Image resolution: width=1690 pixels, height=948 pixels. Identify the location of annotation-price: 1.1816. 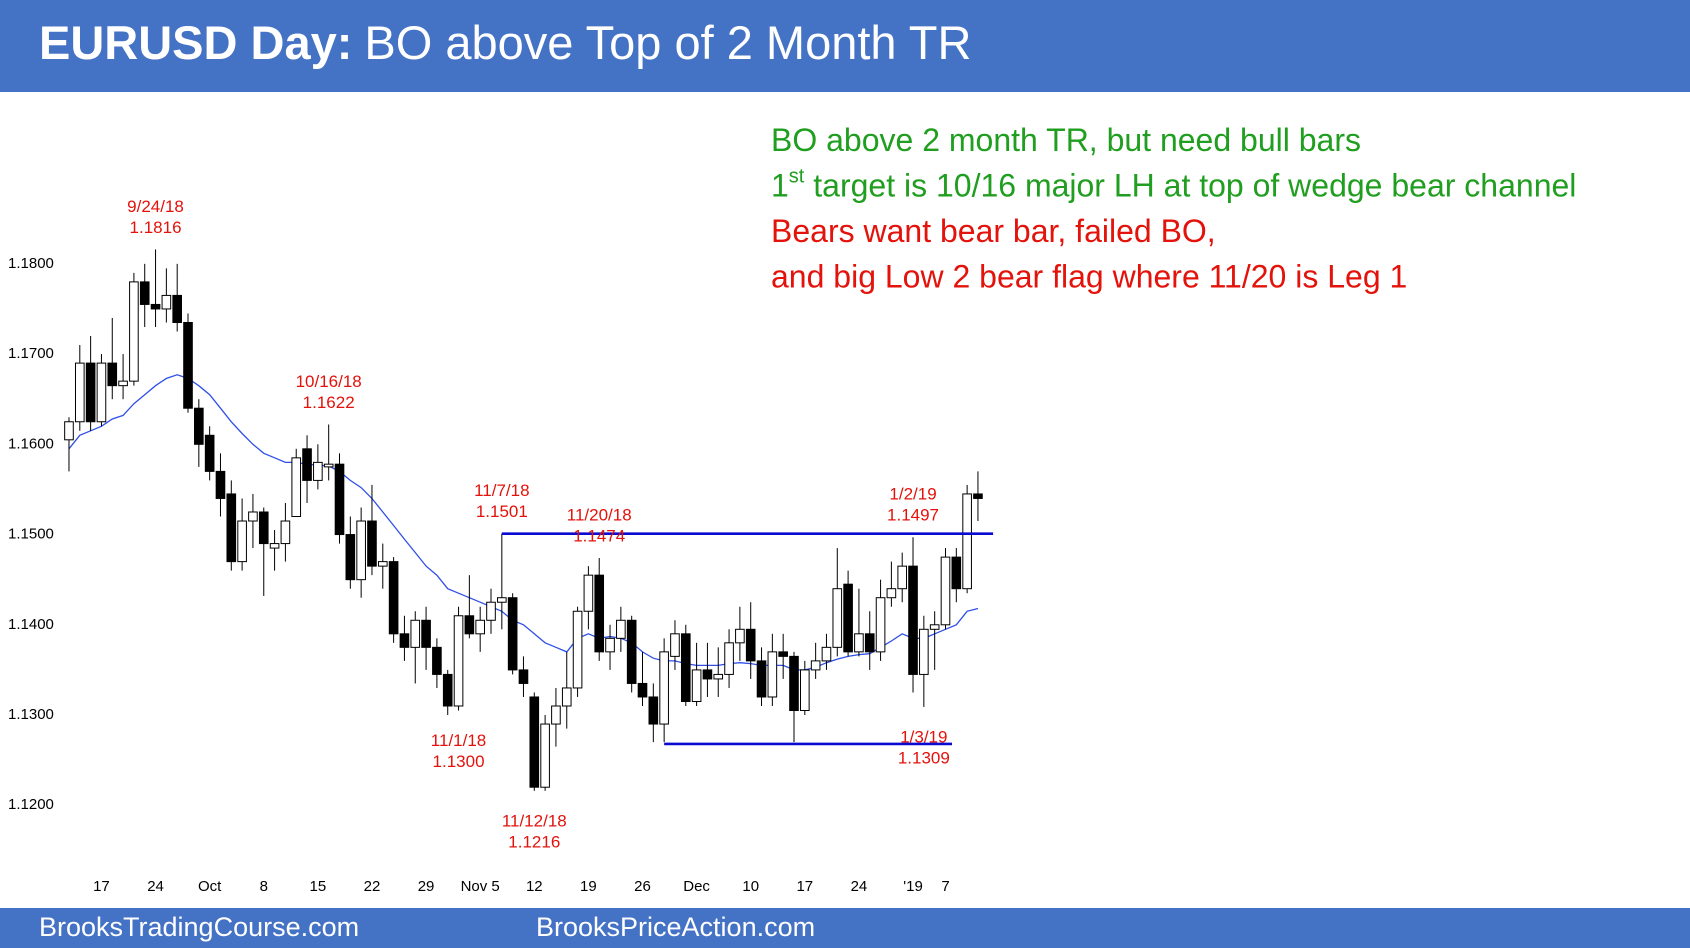
(156, 227).